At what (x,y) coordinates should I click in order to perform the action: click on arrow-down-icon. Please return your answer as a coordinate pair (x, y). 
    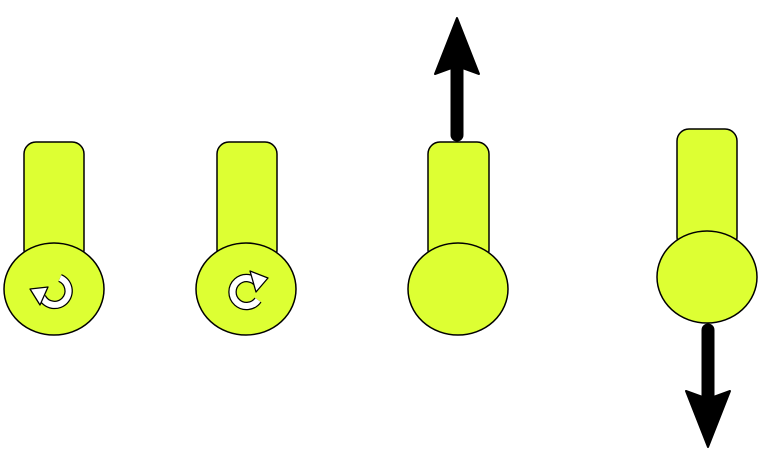
    Looking at the image, I should click on (708, 385).